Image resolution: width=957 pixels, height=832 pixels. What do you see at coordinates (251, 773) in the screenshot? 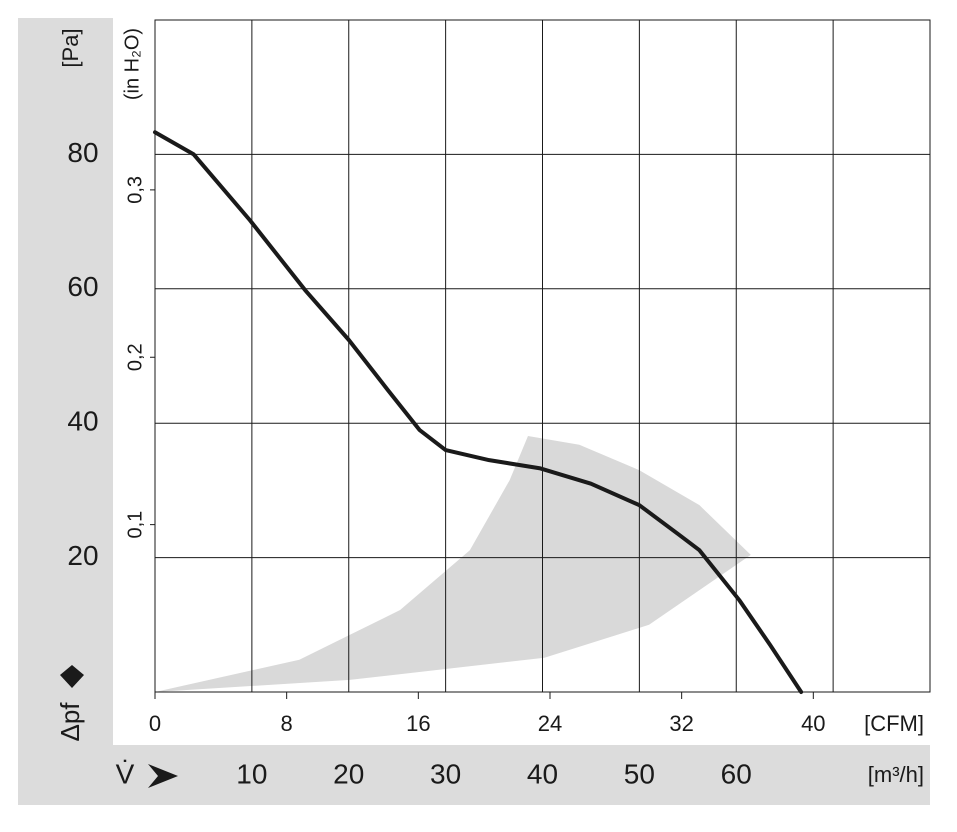
I see `x-tick-label: 10` at bounding box center [251, 773].